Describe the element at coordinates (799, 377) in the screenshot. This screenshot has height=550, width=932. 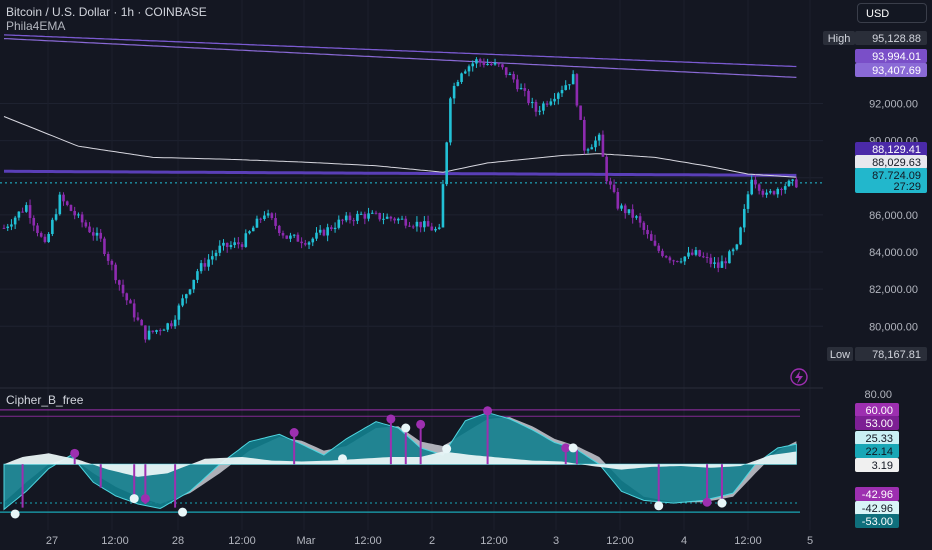
I see `lightning-icon` at that location.